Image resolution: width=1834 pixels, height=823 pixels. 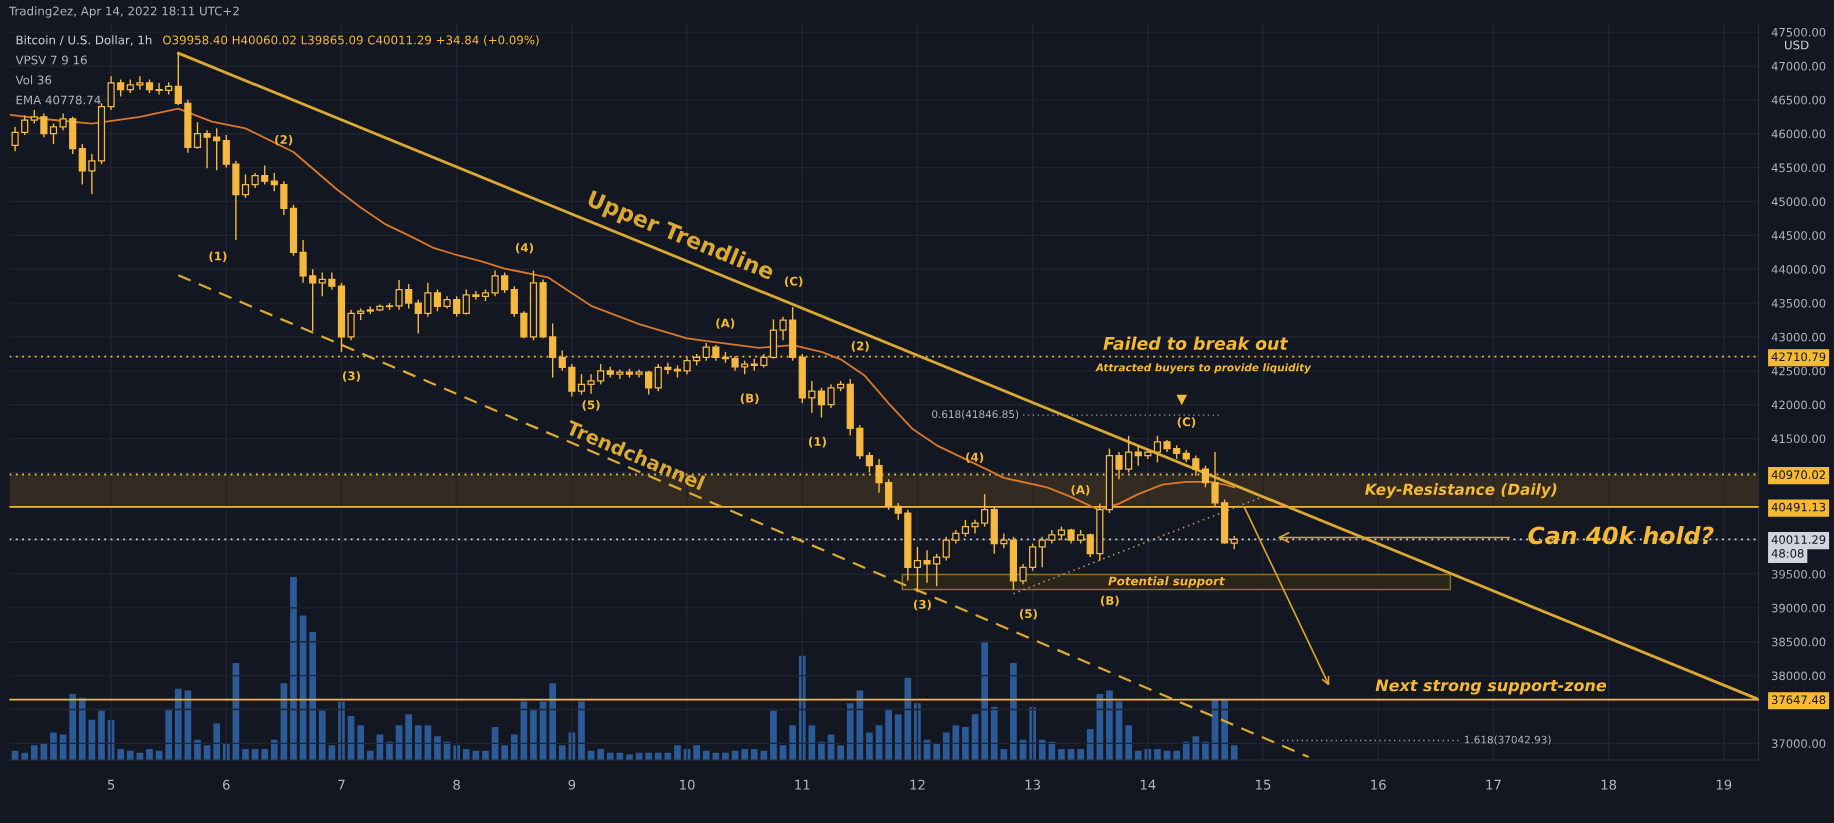 I want to click on x-tick-label: 15, so click(x=1263, y=784).